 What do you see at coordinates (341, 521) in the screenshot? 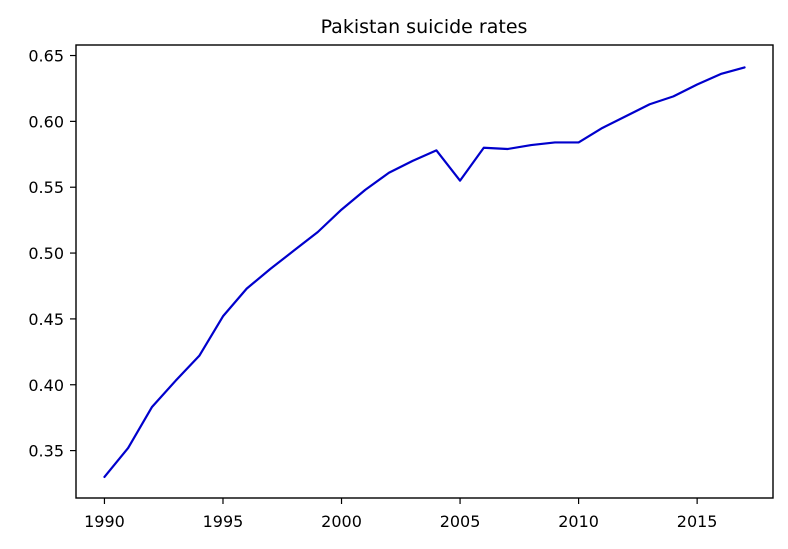
I see `x-tick-label: 2000` at bounding box center [341, 521].